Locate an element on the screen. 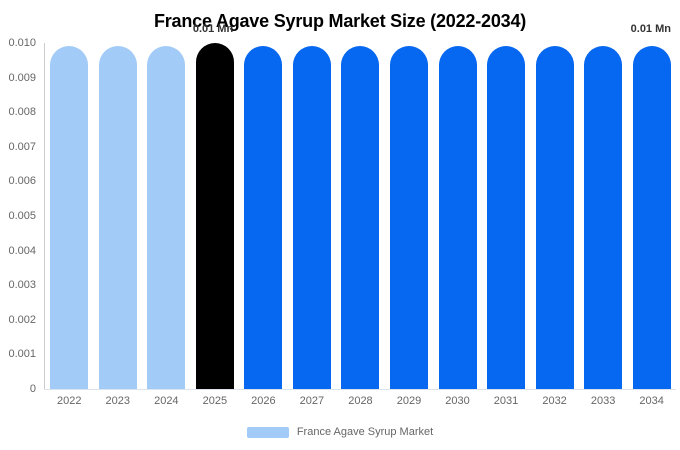 The image size is (680, 450). x-tick-2032: 2032 is located at coordinates (554, 401).